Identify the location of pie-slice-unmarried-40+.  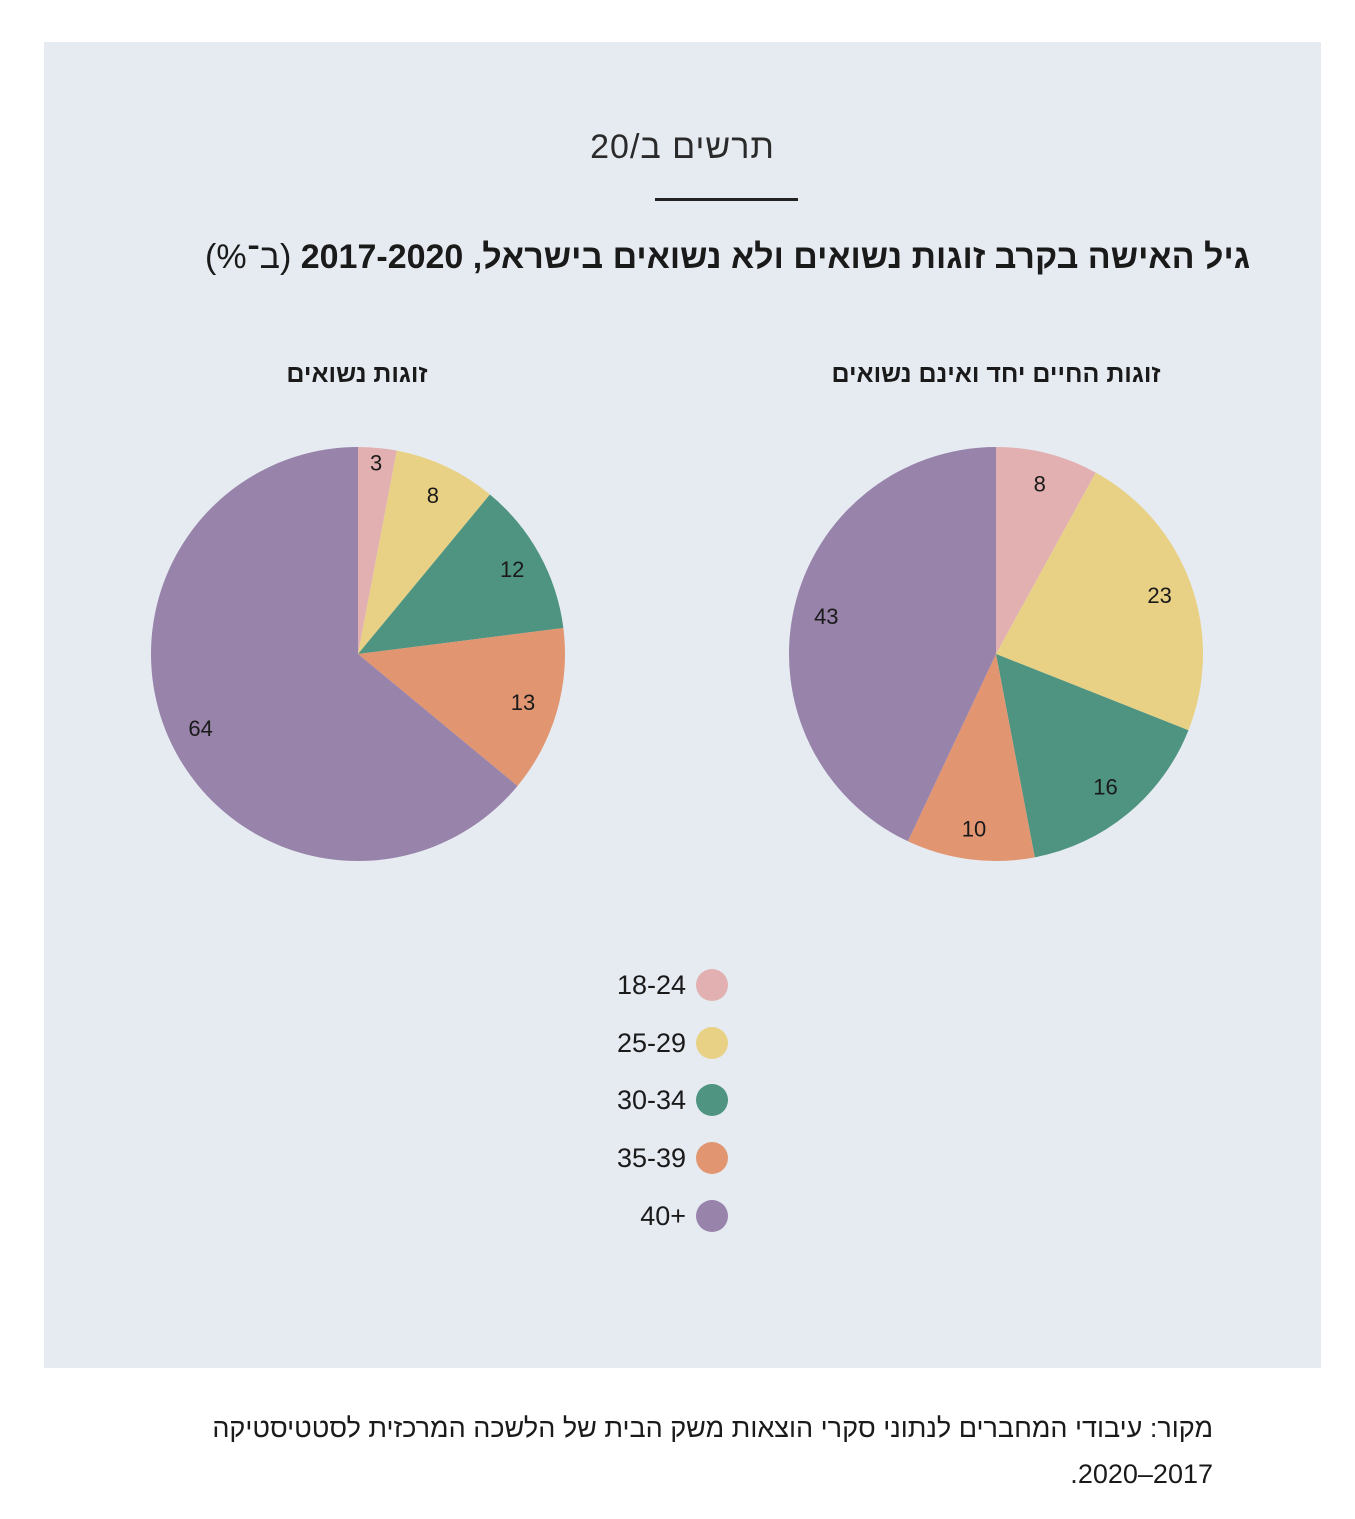
(892, 644).